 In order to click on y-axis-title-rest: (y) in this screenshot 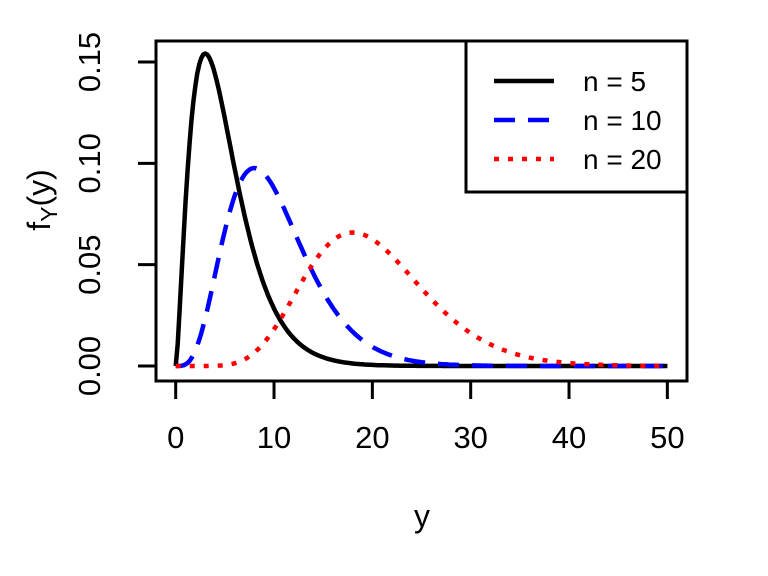, I will do `click(39, 187)`.